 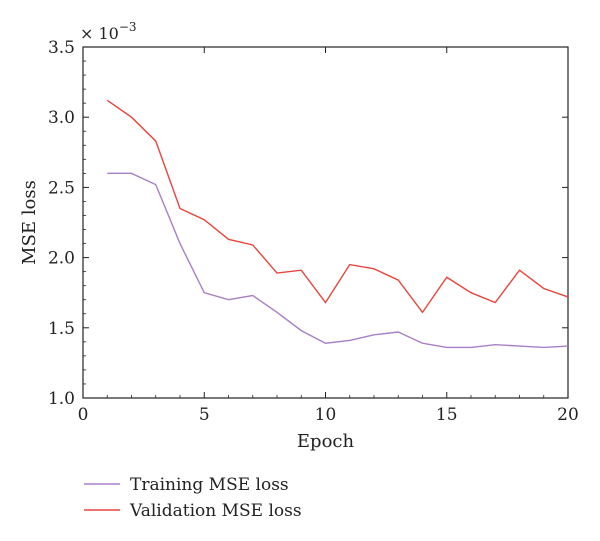 I want to click on y-tick-label: 2.0, so click(x=61, y=259).